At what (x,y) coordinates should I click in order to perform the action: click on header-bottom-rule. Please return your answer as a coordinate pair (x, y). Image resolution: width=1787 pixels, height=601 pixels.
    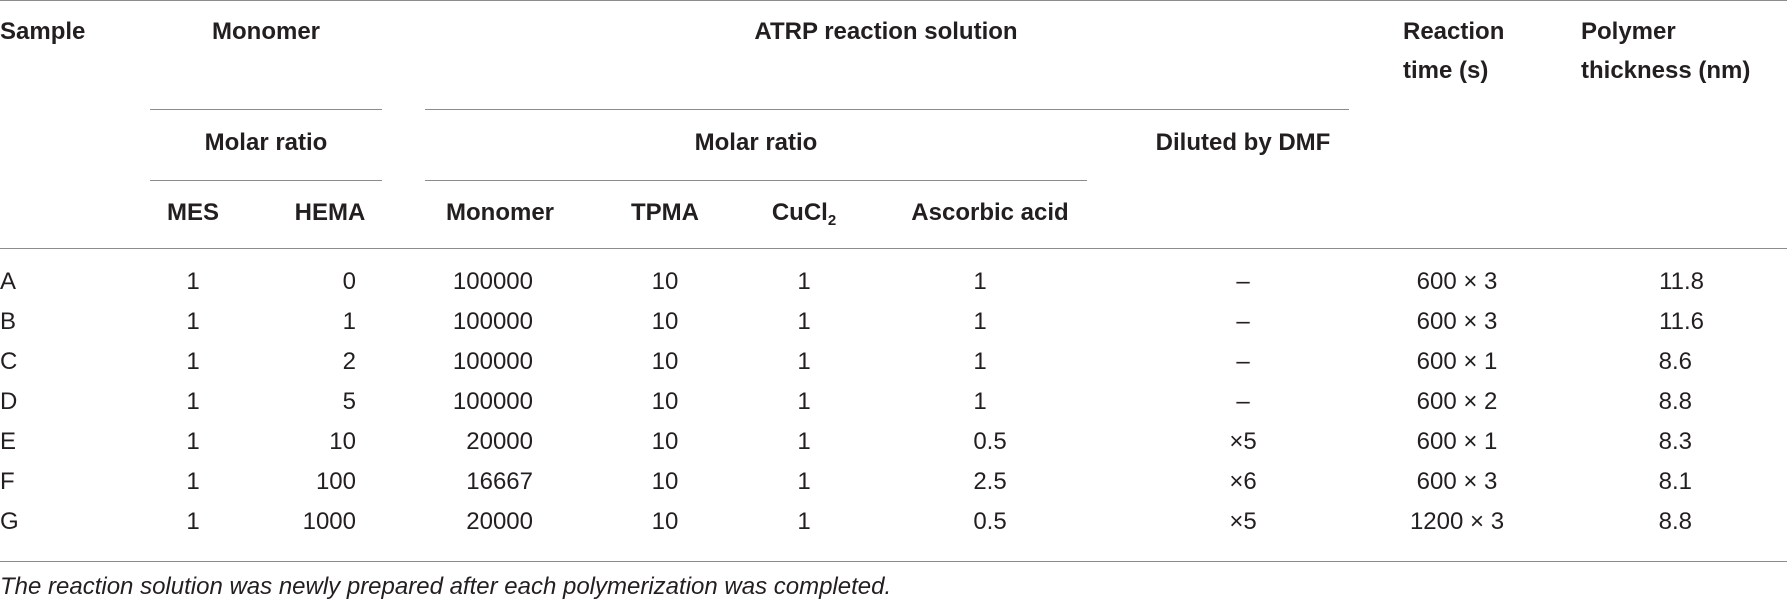
    Looking at the image, I should click on (893, 248).